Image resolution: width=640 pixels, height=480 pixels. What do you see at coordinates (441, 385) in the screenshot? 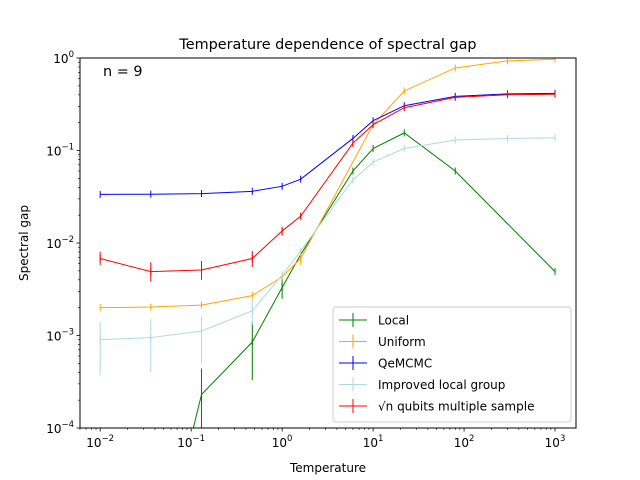
I see `legend-label: Improved local group` at bounding box center [441, 385].